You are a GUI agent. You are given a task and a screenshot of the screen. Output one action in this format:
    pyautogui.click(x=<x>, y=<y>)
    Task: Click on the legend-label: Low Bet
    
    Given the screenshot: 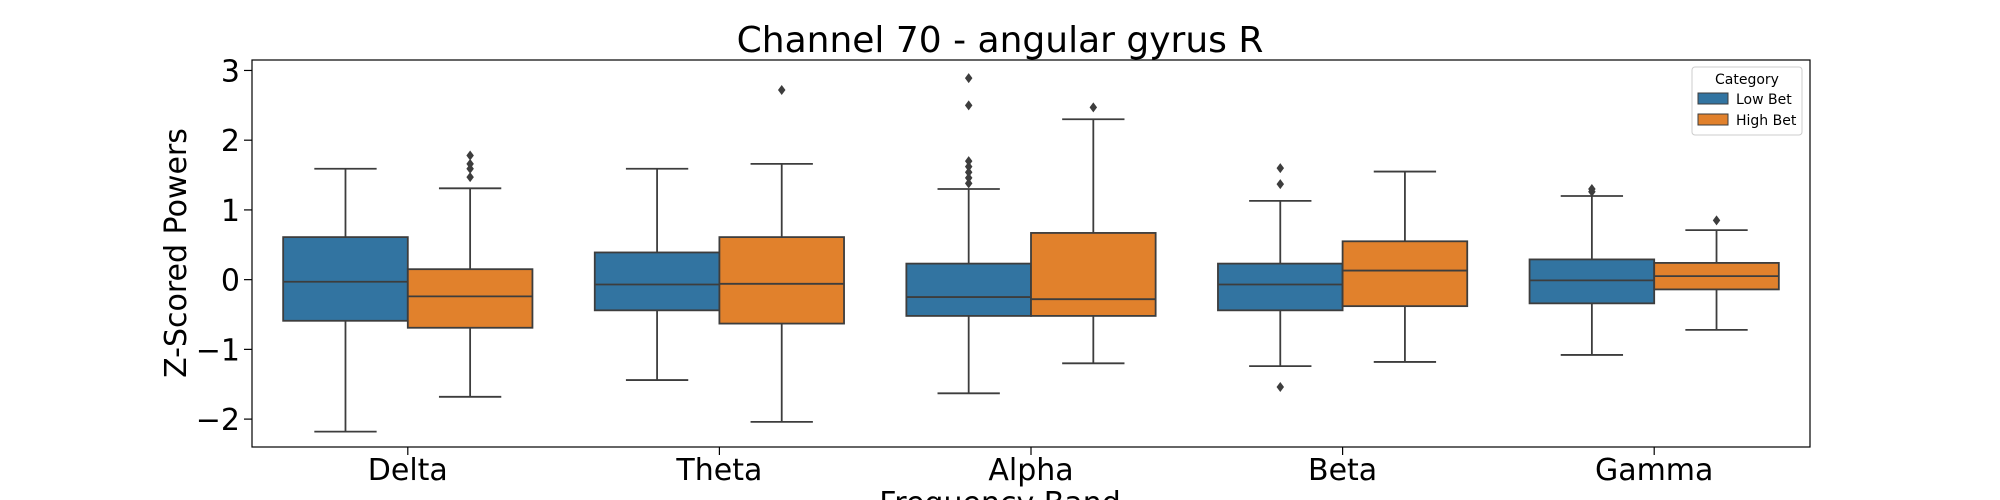 What is the action you would take?
    pyautogui.click(x=1764, y=100)
    